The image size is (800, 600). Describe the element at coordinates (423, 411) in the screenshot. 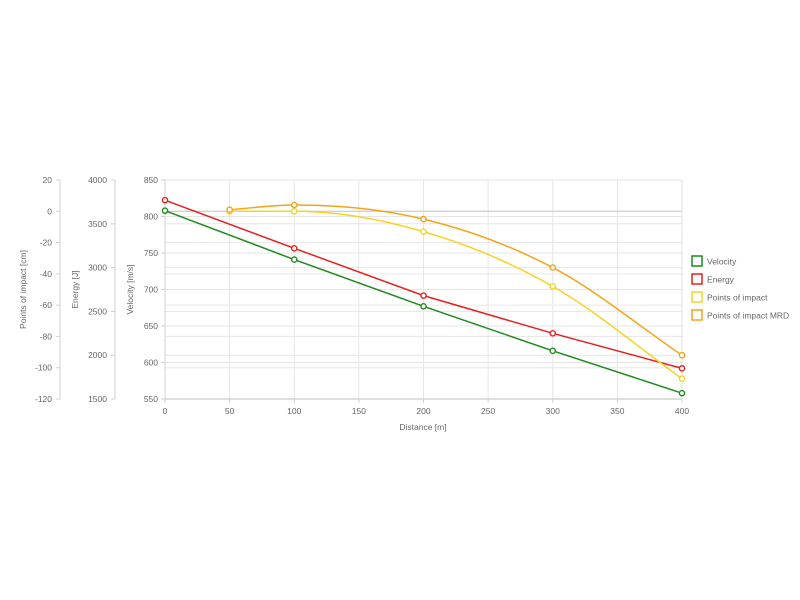

I see `x-tick-label: 200` at that location.